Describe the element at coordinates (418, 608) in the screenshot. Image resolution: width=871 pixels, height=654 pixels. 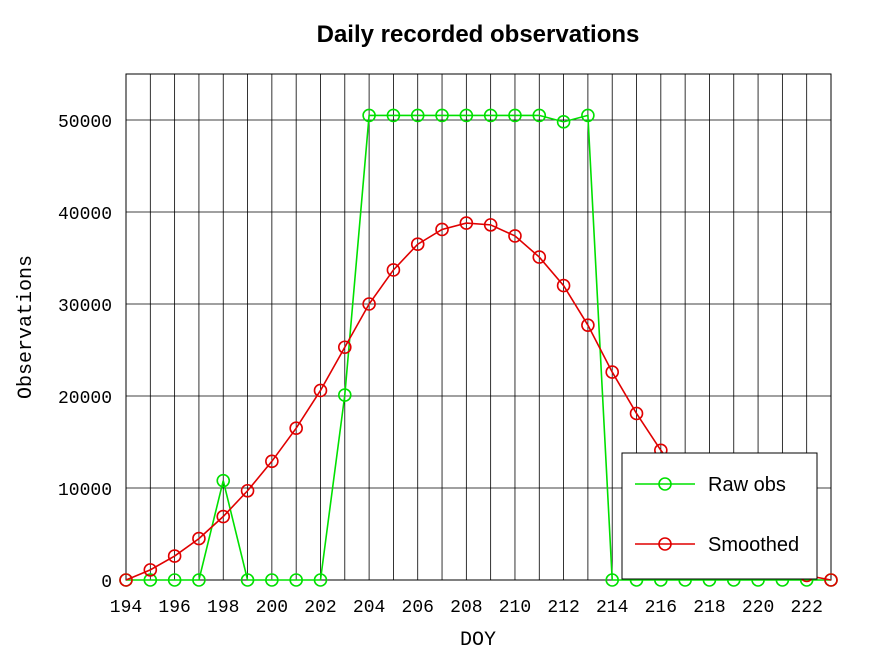
I see `x-tick-label: 206` at that location.